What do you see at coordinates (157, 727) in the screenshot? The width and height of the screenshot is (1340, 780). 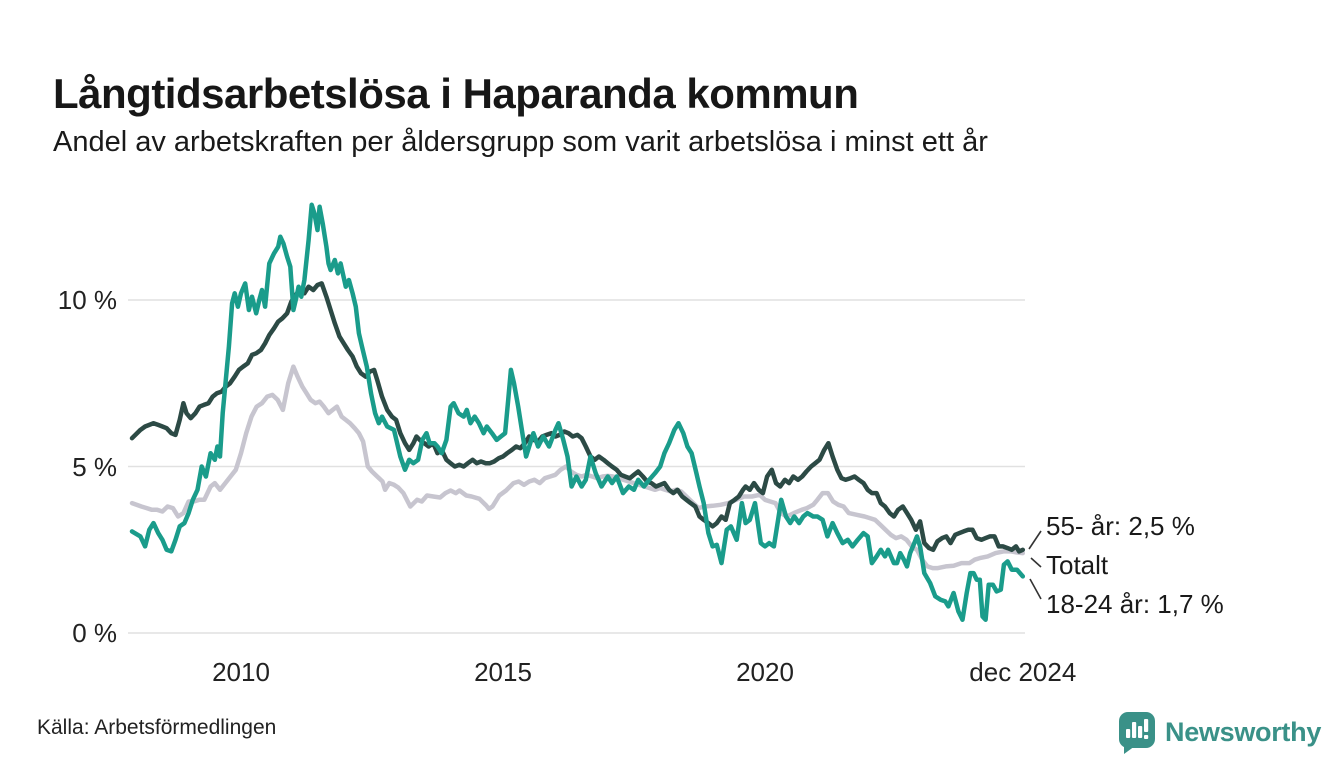 I see `source-note: Källa: Arbetsförmedlingen` at bounding box center [157, 727].